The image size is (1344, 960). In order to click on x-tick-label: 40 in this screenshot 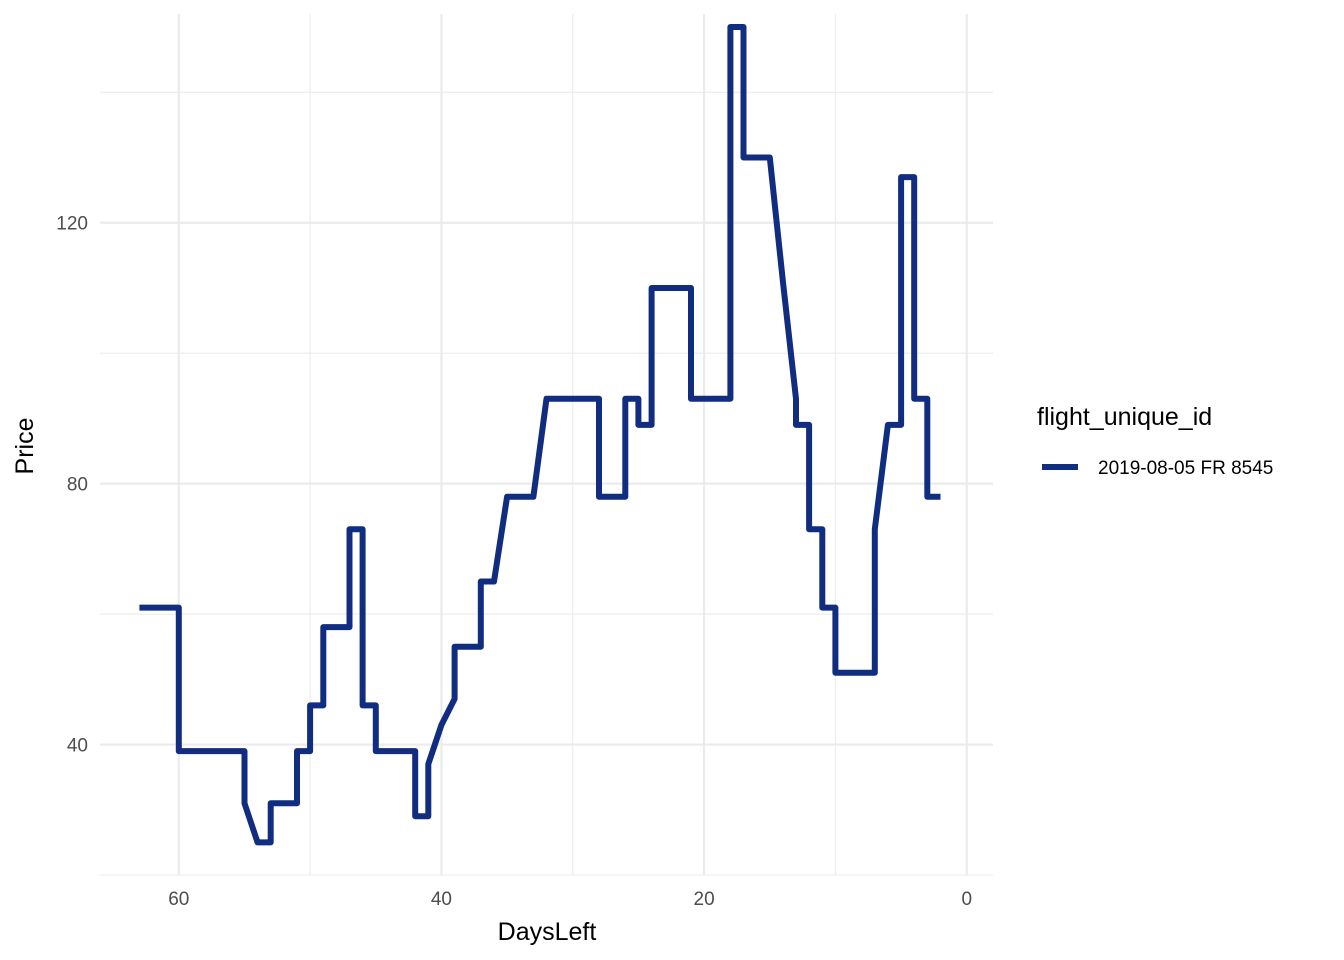, I will do `click(441, 899)`.